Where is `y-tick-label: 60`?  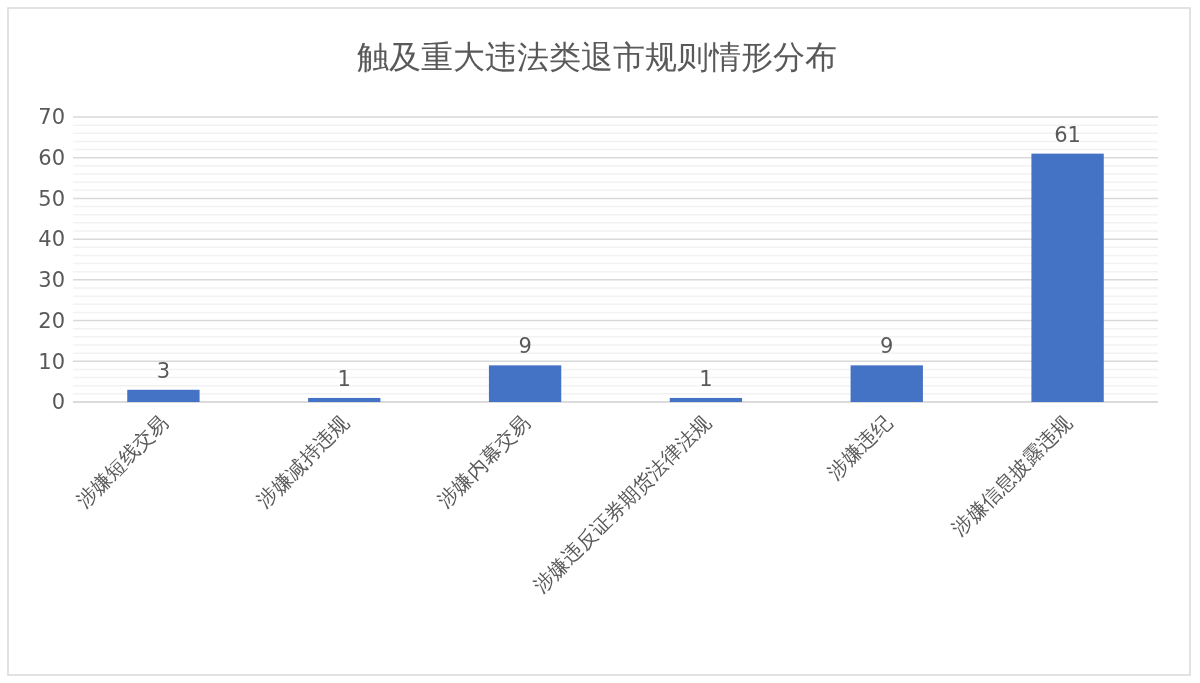
y-tick-label: 60 is located at coordinates (51, 158).